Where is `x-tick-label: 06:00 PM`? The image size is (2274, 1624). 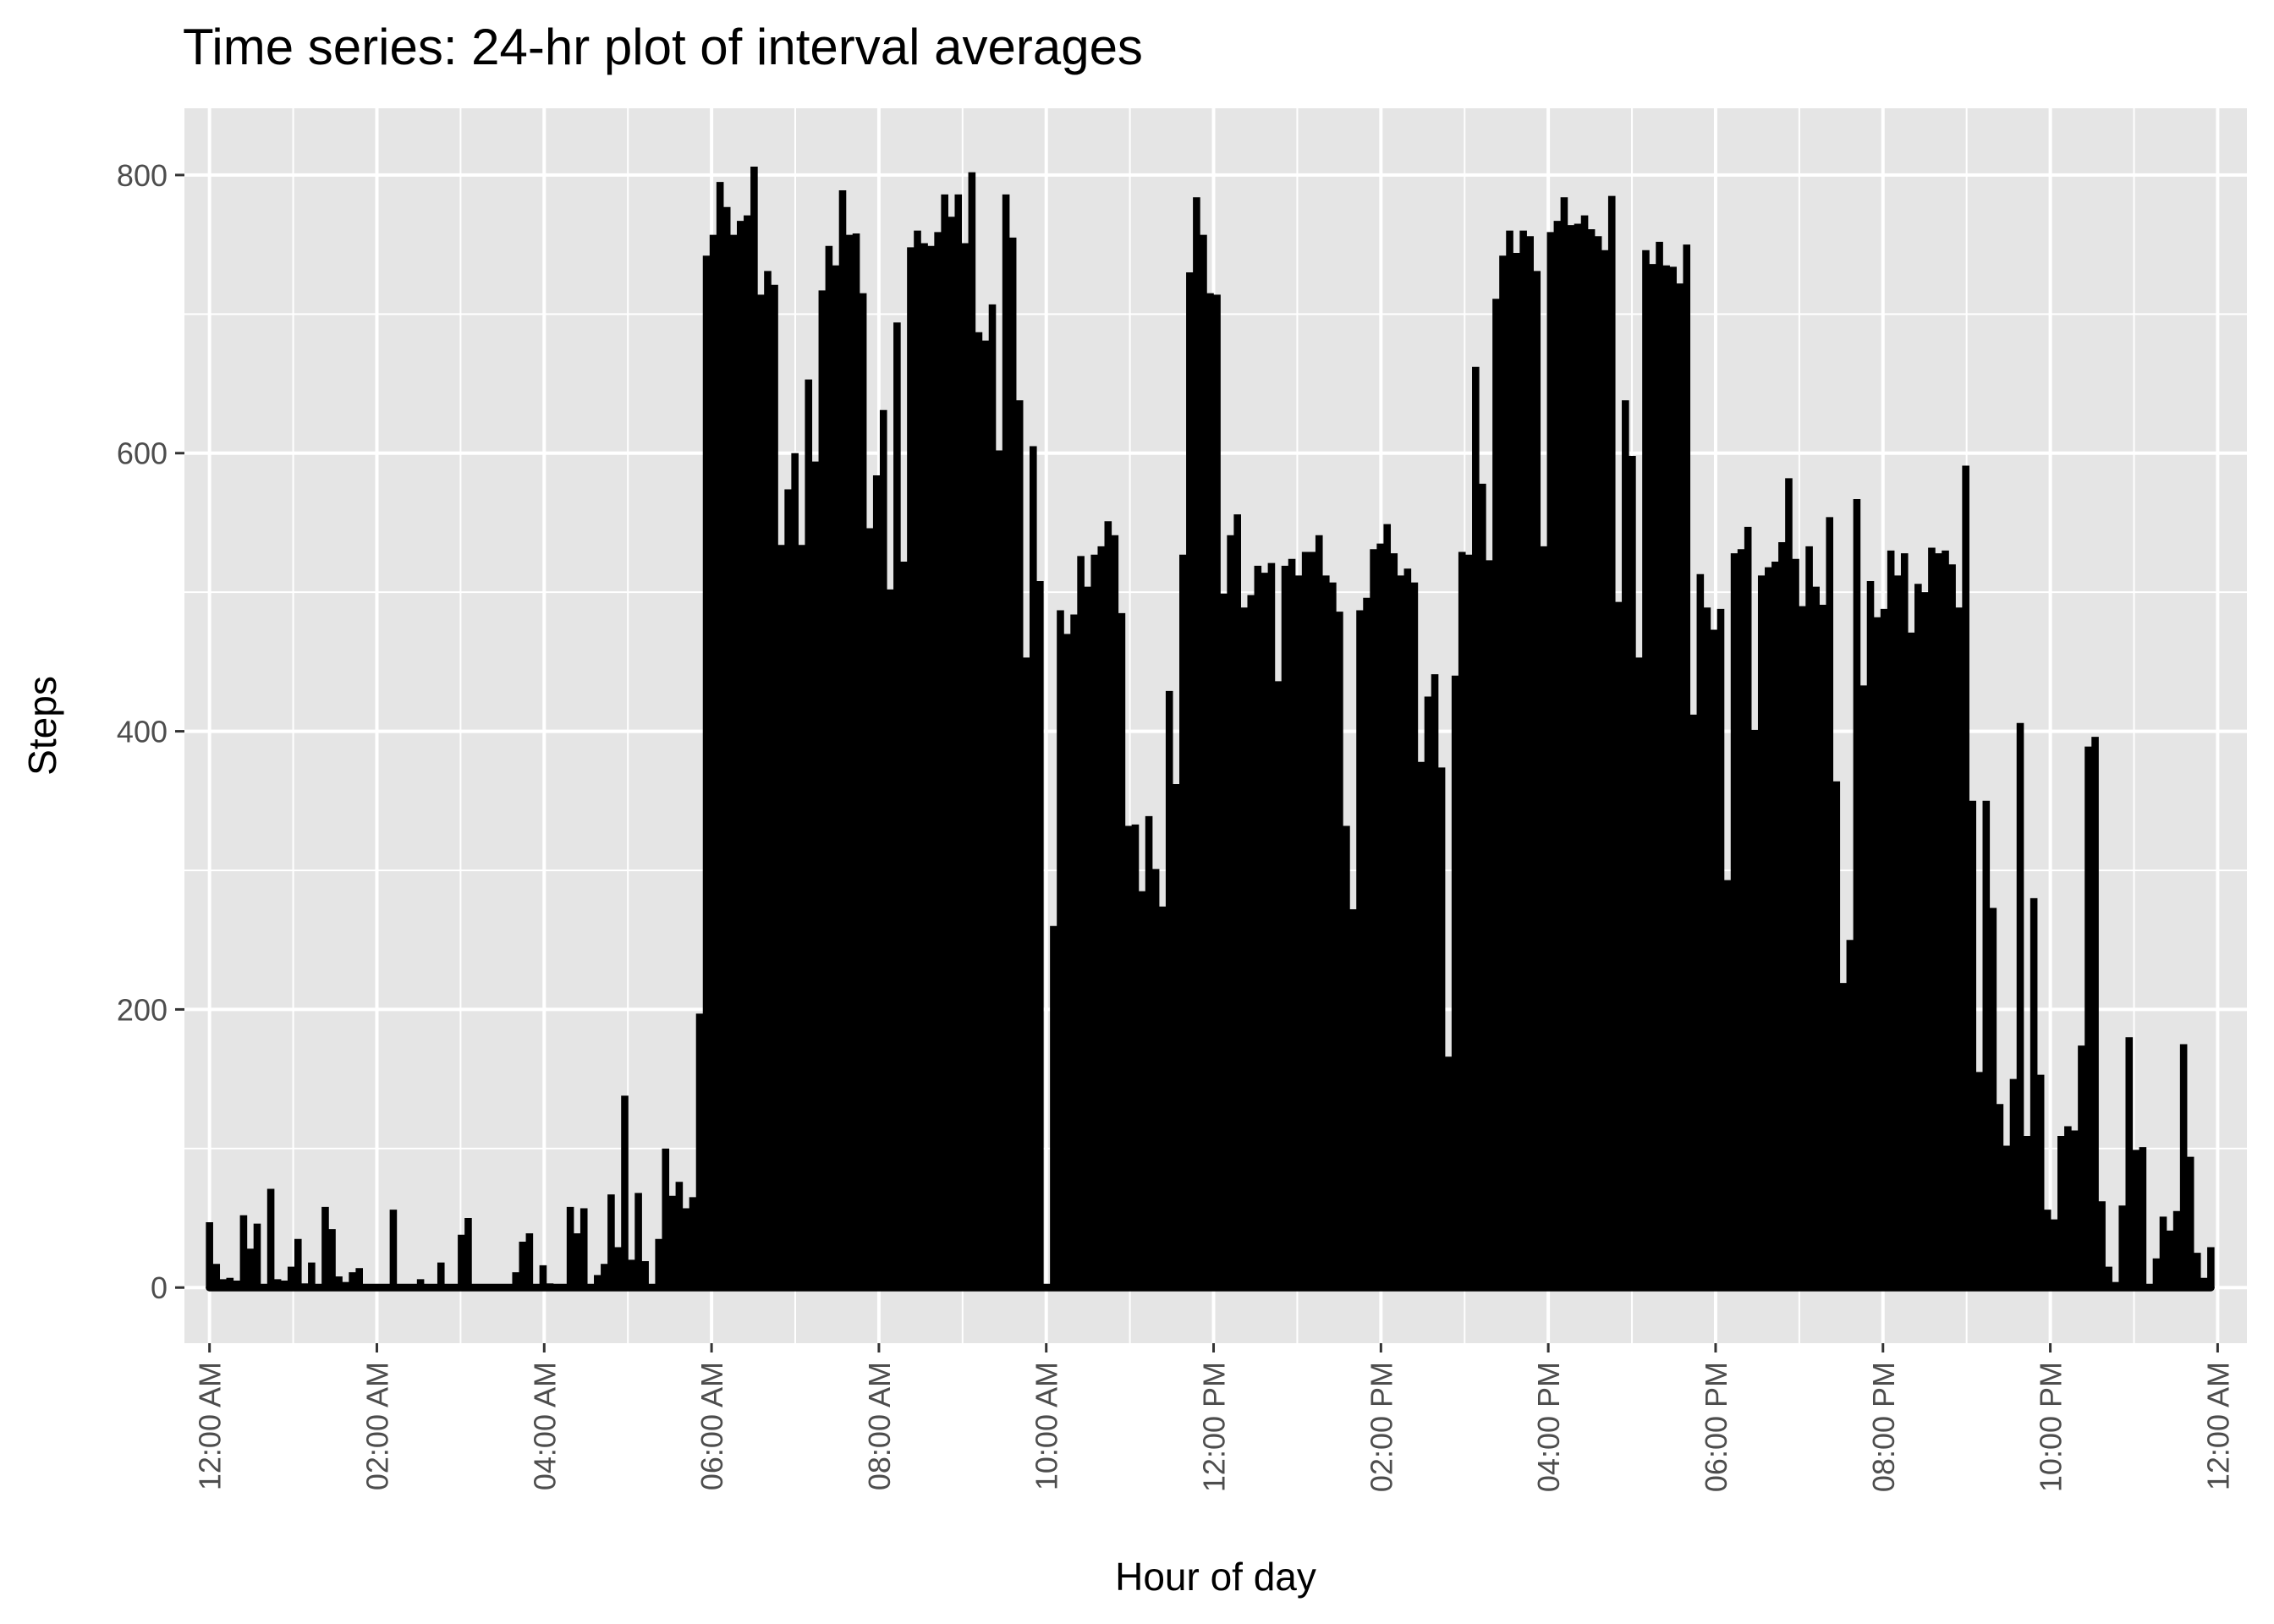 x-tick-label: 06:00 PM is located at coordinates (1716, 1427).